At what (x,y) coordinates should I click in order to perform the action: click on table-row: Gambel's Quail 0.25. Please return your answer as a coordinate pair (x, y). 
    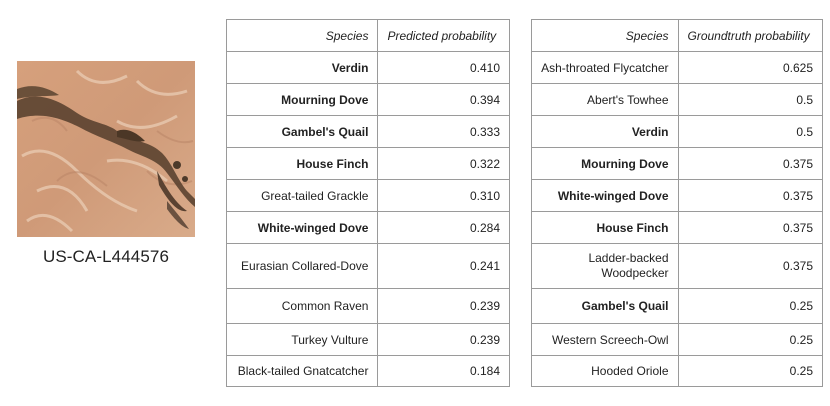
    Looking at the image, I should click on (677, 306).